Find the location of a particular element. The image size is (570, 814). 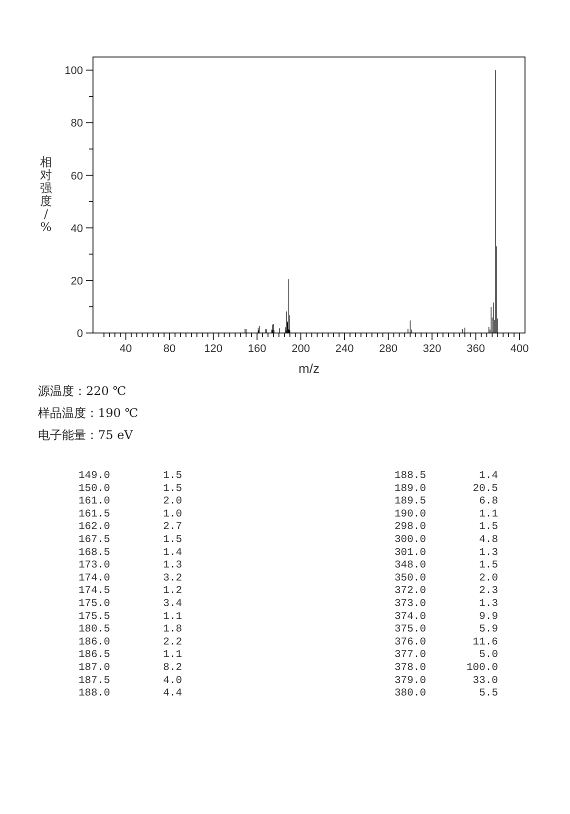

text: 187.0 is located at coordinates (94, 668).